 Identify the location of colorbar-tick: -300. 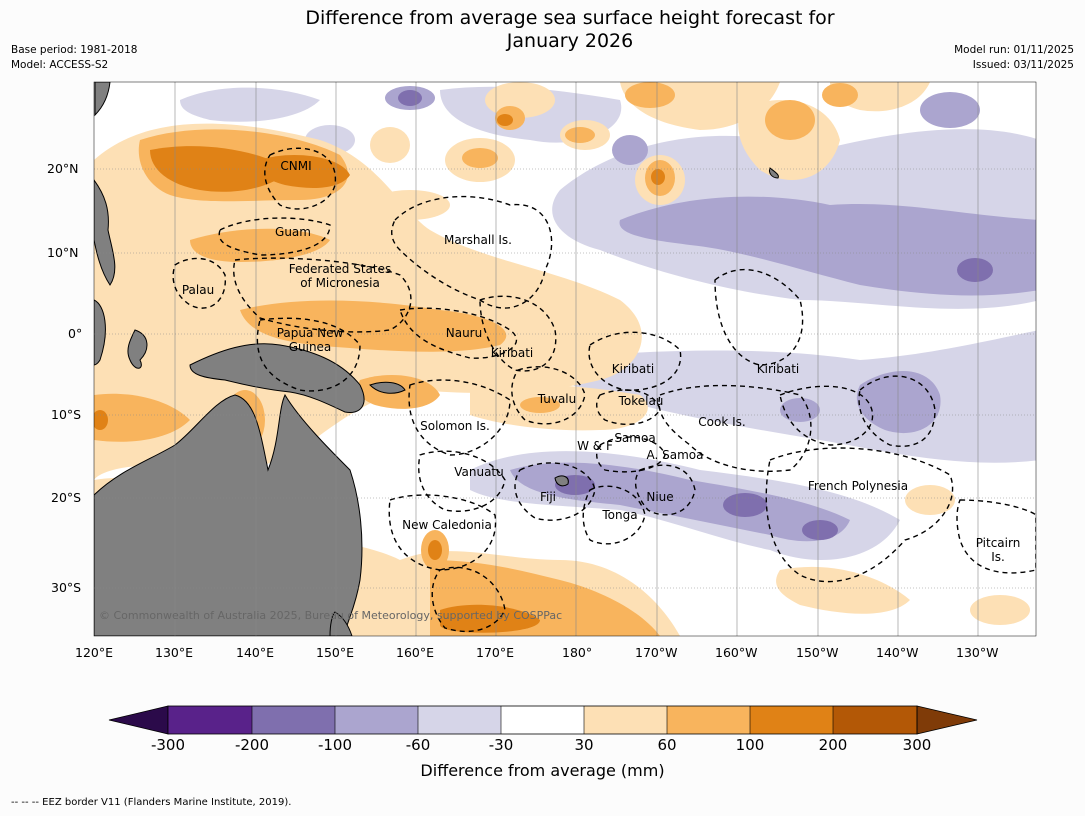
(168, 745).